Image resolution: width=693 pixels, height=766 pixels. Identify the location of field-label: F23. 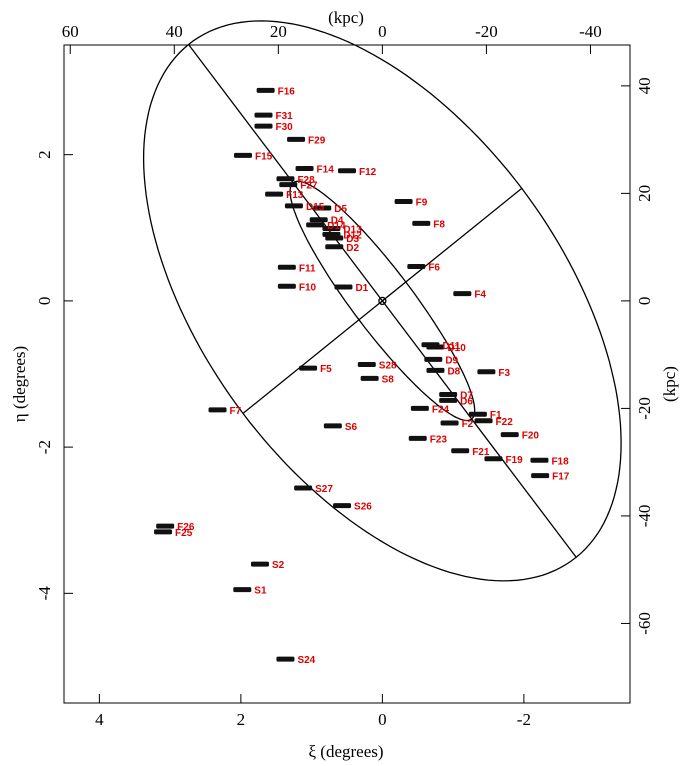
(439, 439).